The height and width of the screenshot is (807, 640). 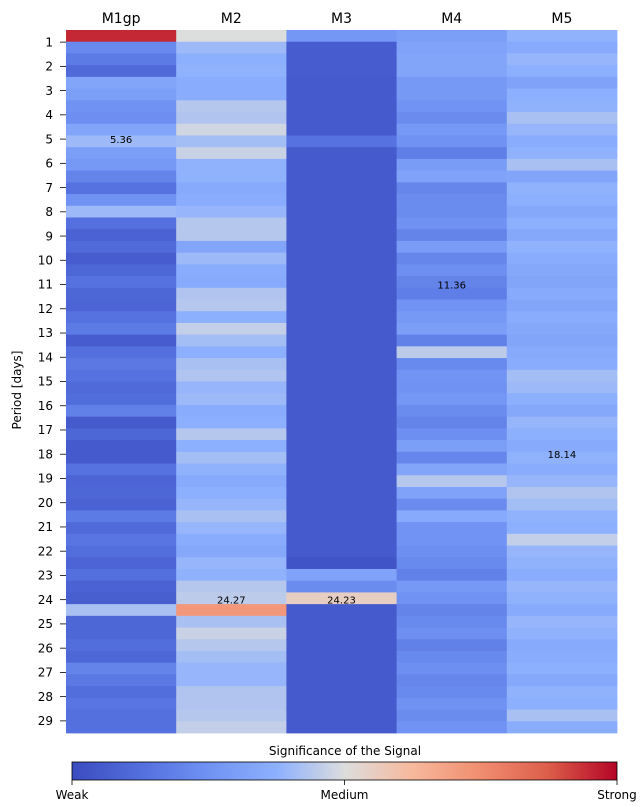 What do you see at coordinates (451, 19) in the screenshot?
I see `column-header: M4` at bounding box center [451, 19].